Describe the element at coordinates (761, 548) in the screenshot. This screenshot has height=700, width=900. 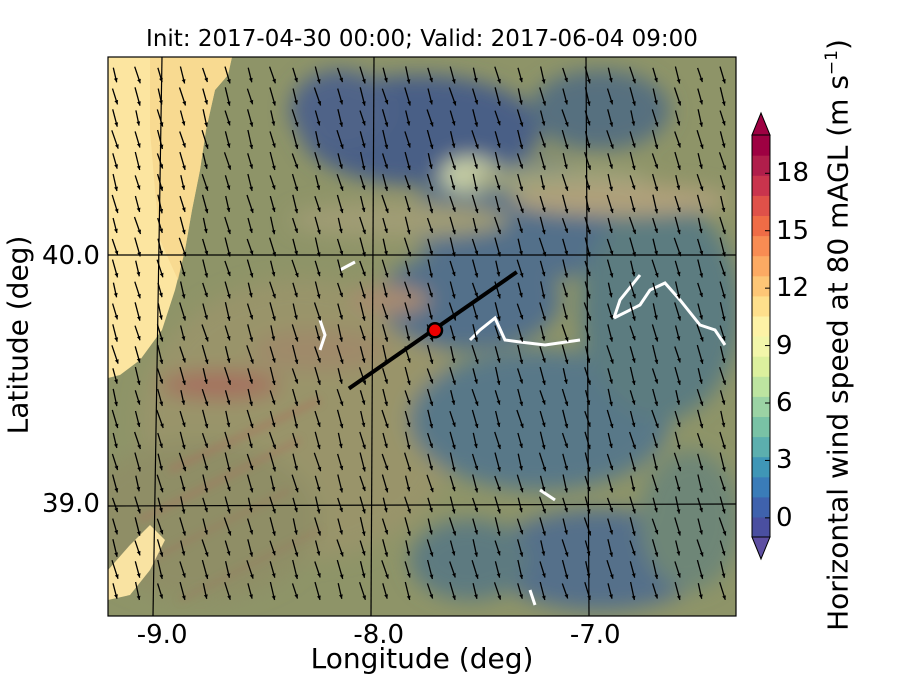
I see `colorbar-extend-min` at that location.